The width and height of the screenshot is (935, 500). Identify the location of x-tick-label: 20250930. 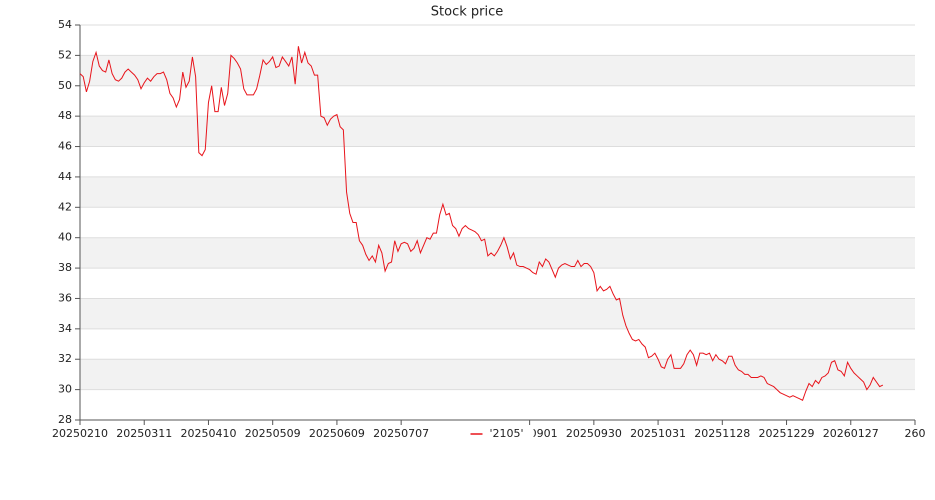
(594, 433).